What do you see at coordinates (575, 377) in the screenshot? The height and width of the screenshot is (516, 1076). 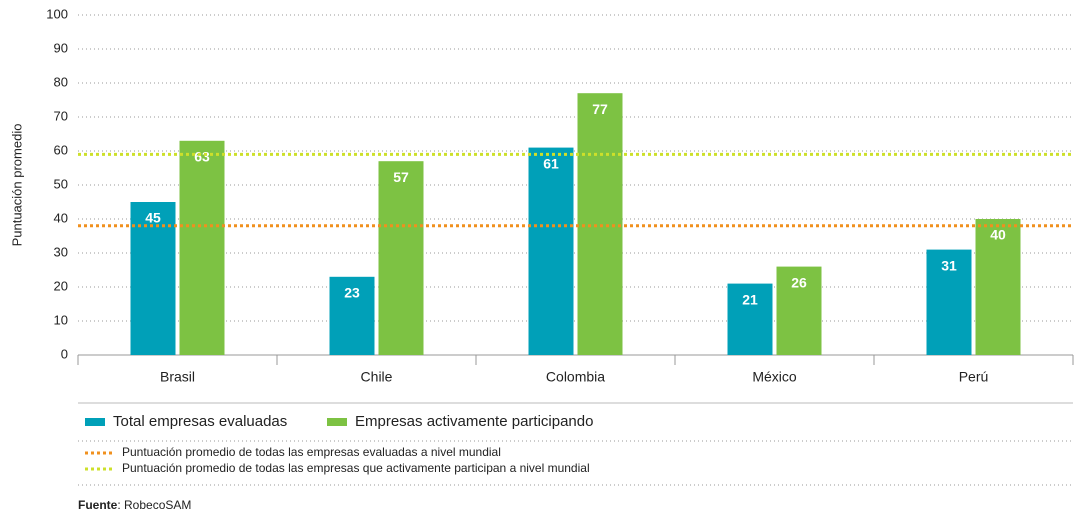 I see `x-tick-label: Colombia` at bounding box center [575, 377].